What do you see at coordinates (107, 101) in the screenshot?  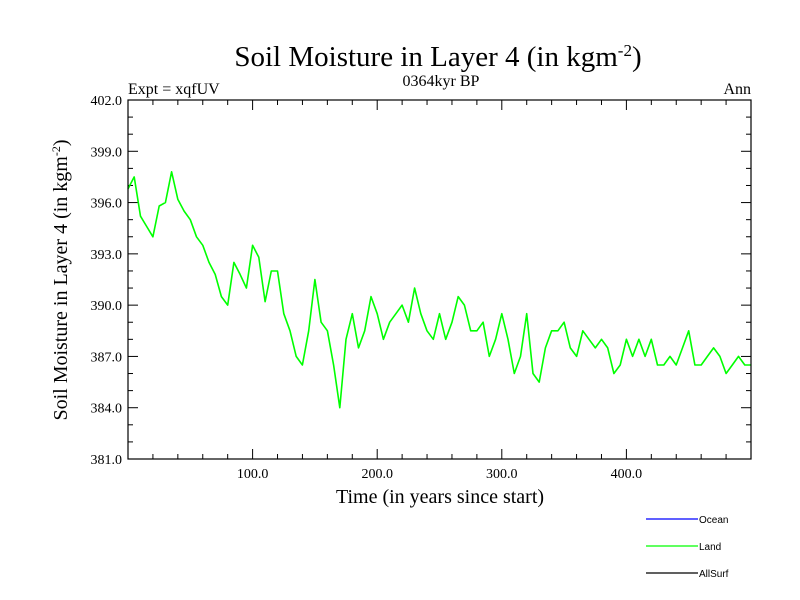 I see `y-tick-label: 402.0` at bounding box center [107, 101].